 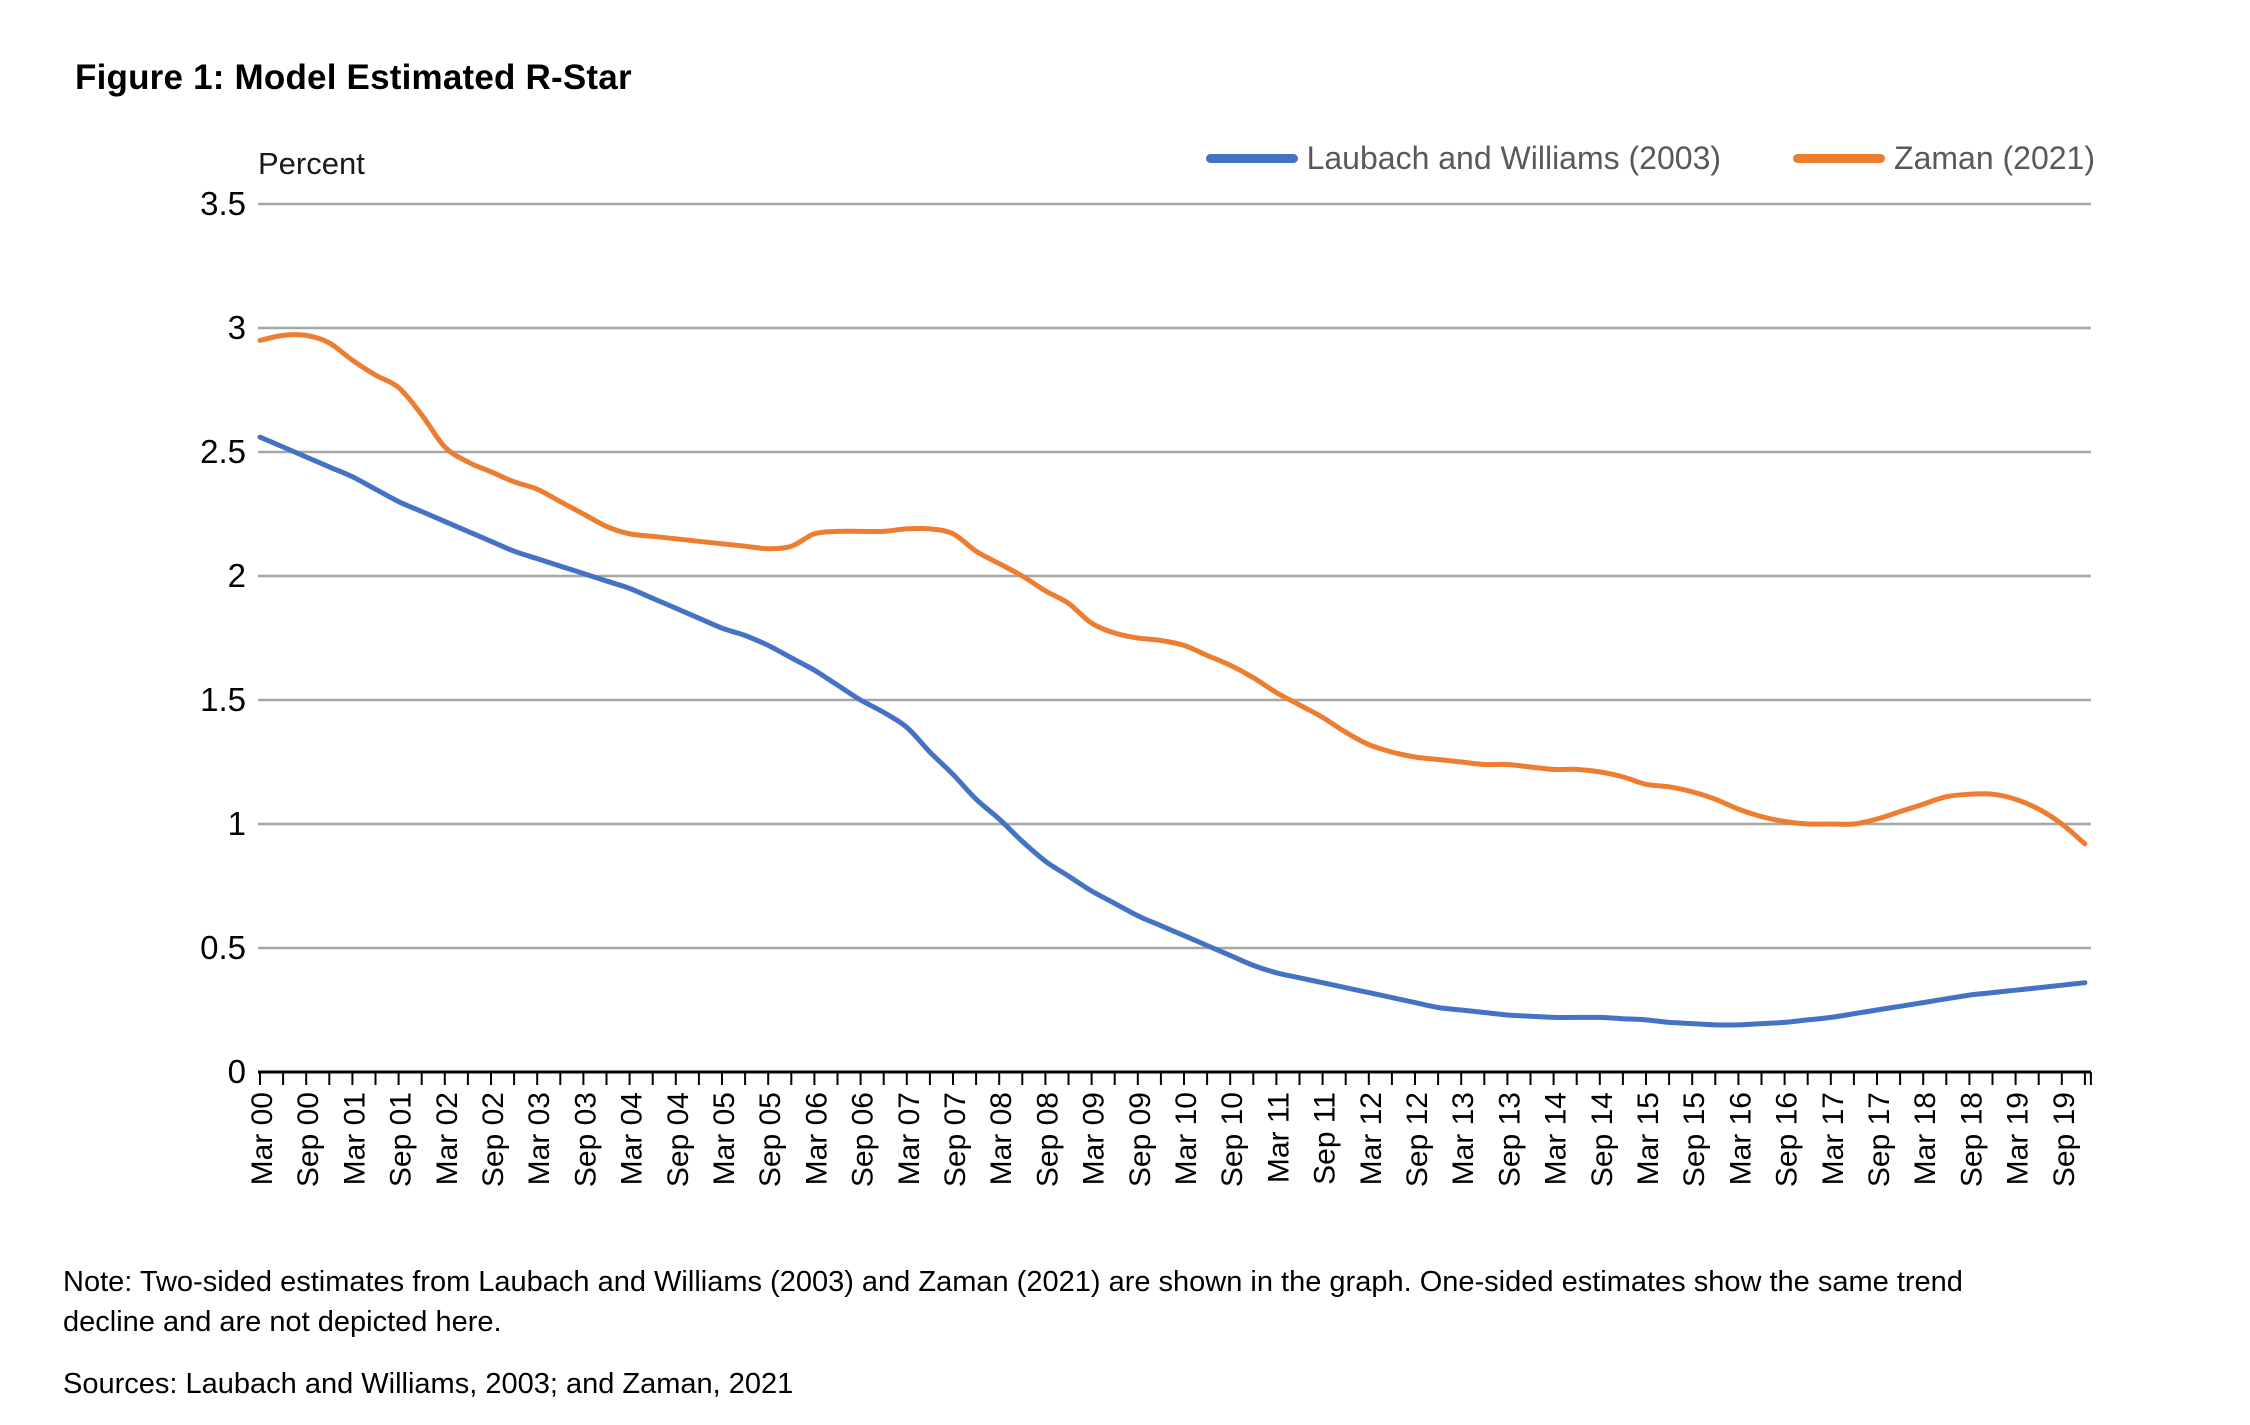 I want to click on y-tick-label: 2.5, so click(x=223, y=451).